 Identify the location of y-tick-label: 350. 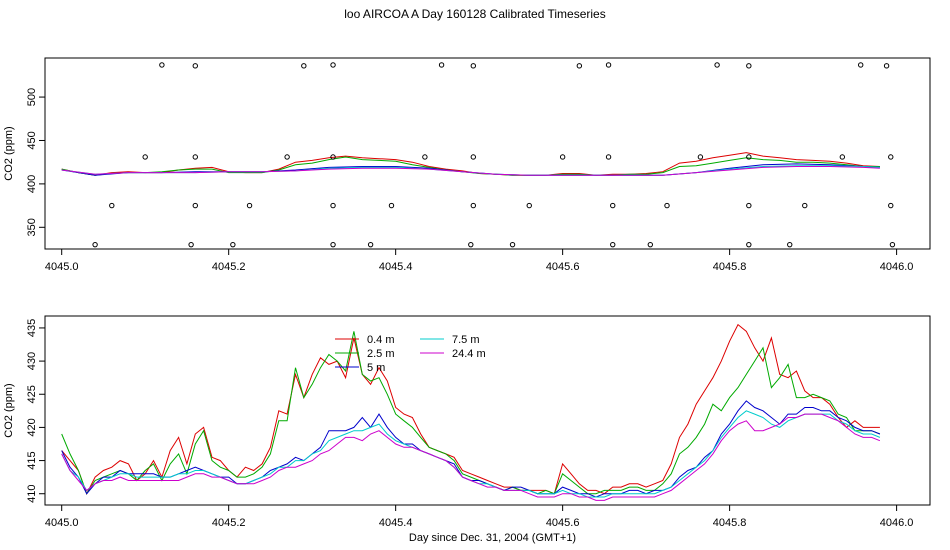
(32, 227).